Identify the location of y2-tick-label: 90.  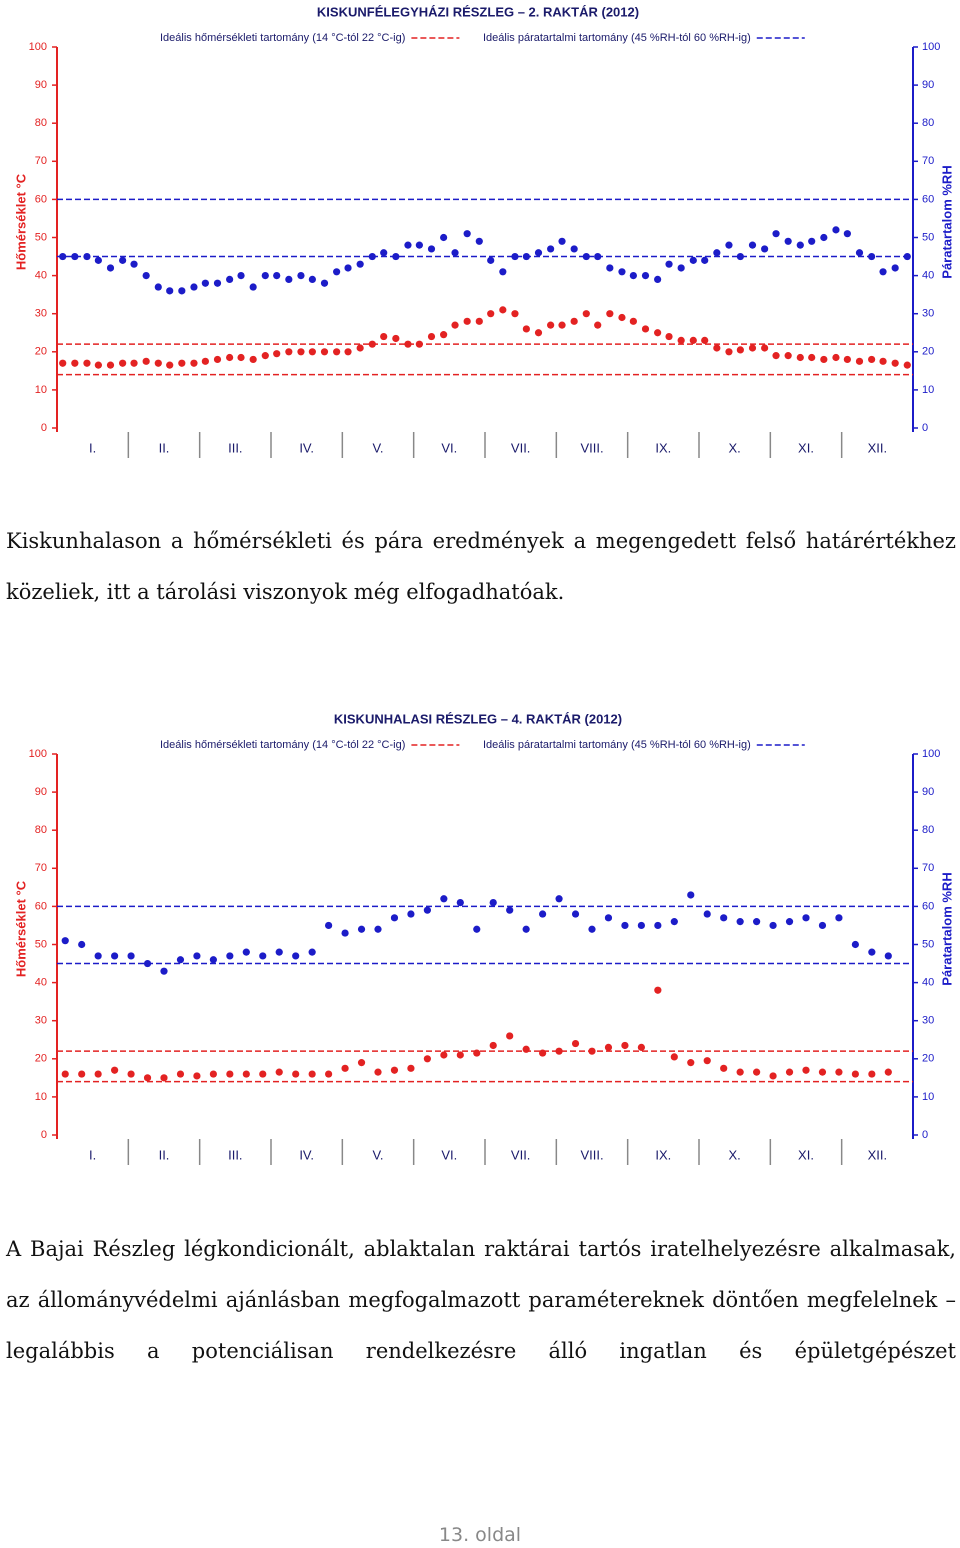
(928, 85).